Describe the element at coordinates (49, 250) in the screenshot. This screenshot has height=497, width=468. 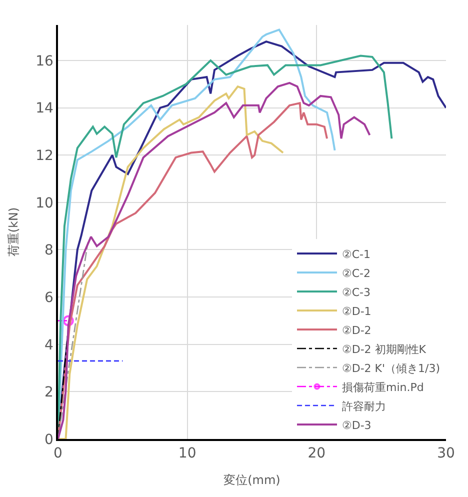
I see `y-tick-label: 8` at that location.